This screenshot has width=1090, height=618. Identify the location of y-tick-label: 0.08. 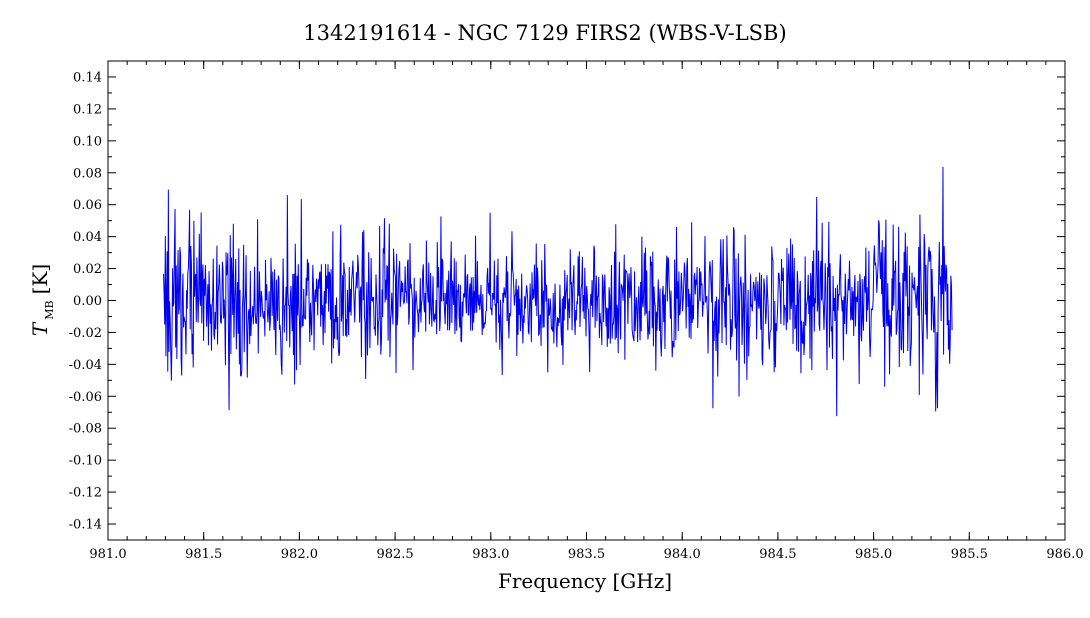
(87, 173).